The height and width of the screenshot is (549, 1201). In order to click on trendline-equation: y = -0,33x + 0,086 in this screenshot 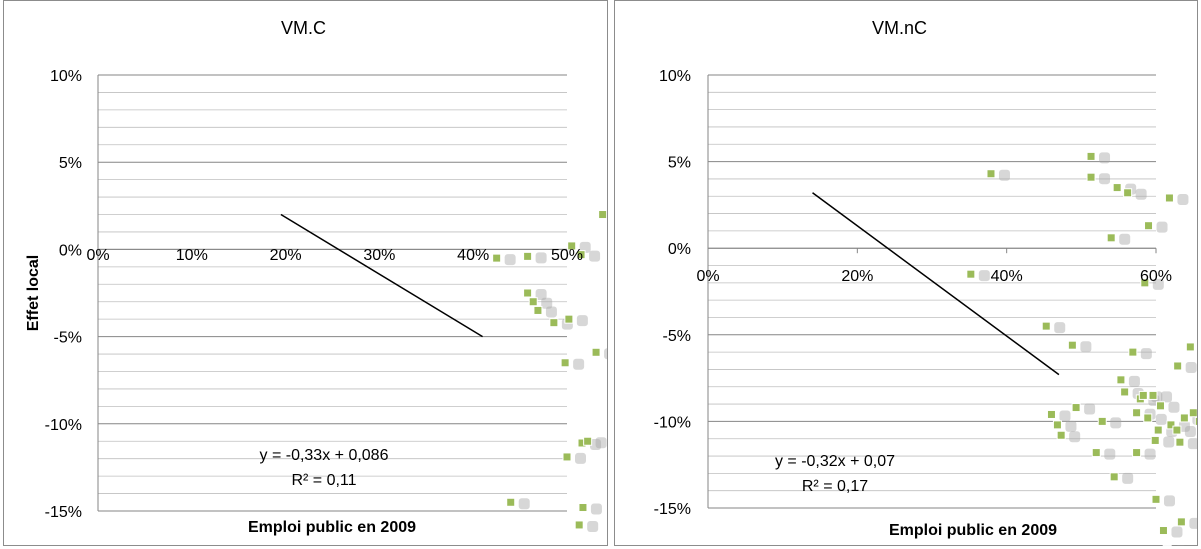, I will do `click(324, 455)`.